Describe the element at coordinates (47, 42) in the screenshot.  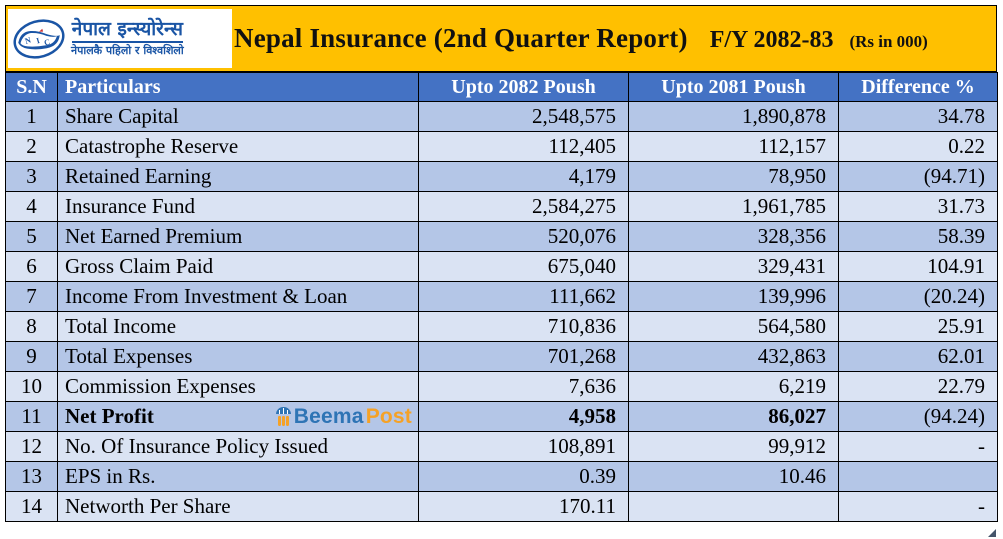
I see `svg-text: C` at that location.